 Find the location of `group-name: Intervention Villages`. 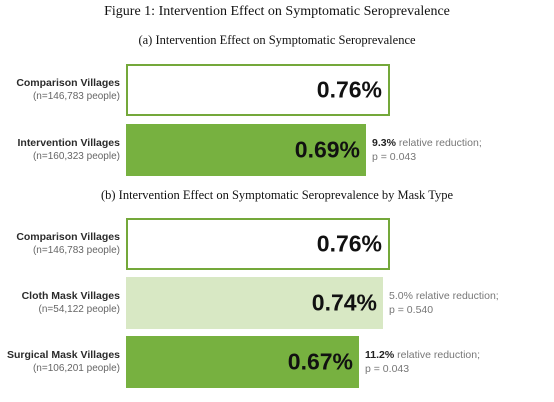

group-name: Intervention Villages is located at coordinates (68, 143).